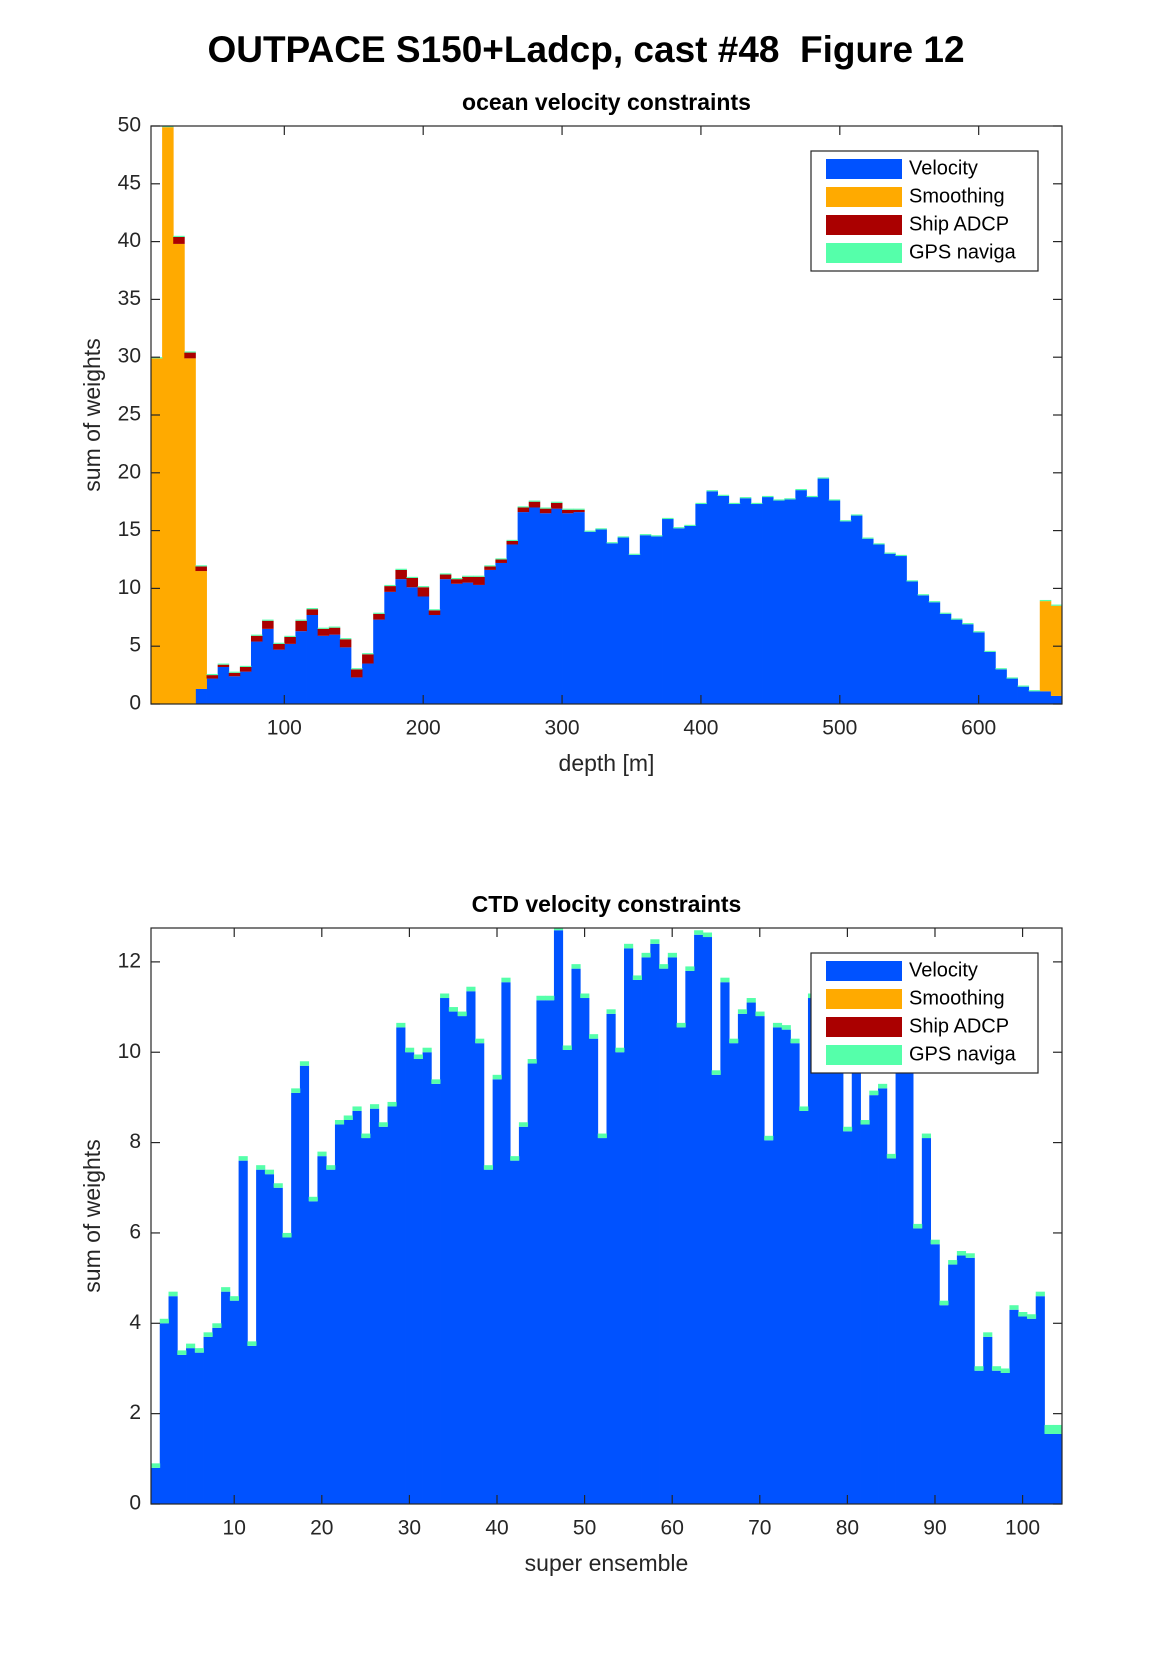 The width and height of the screenshot is (1165, 1679). Describe the element at coordinates (864, 1027) in the screenshot. I see `legend-swatch` at that location.